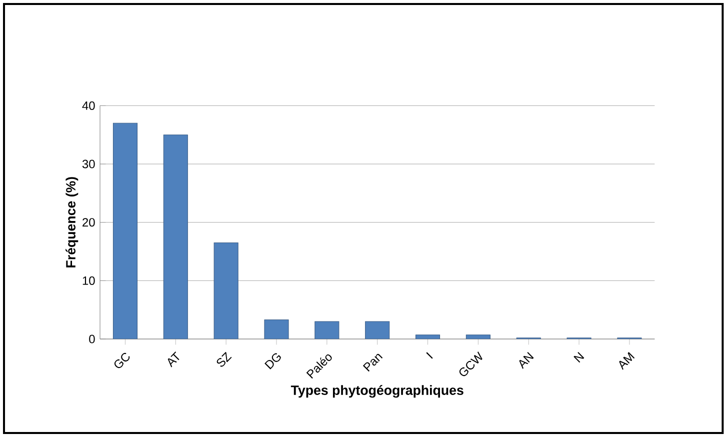  Describe the element at coordinates (372, 363) in the screenshot. I see `x-tick-label: Pan` at that location.